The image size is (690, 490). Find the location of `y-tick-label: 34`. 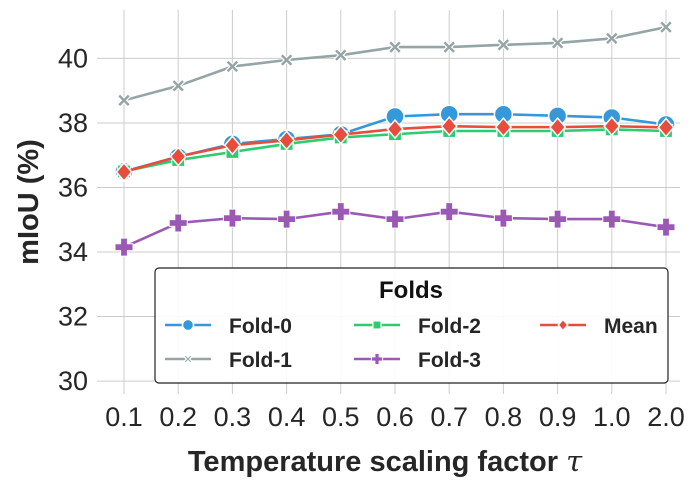

y-tick-label: 34 is located at coordinates (73, 252).